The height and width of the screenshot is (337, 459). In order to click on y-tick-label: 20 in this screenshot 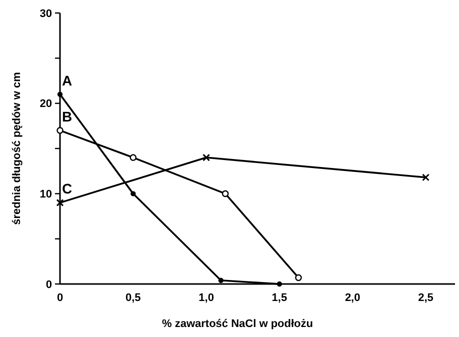, I will do `click(46, 104)`.